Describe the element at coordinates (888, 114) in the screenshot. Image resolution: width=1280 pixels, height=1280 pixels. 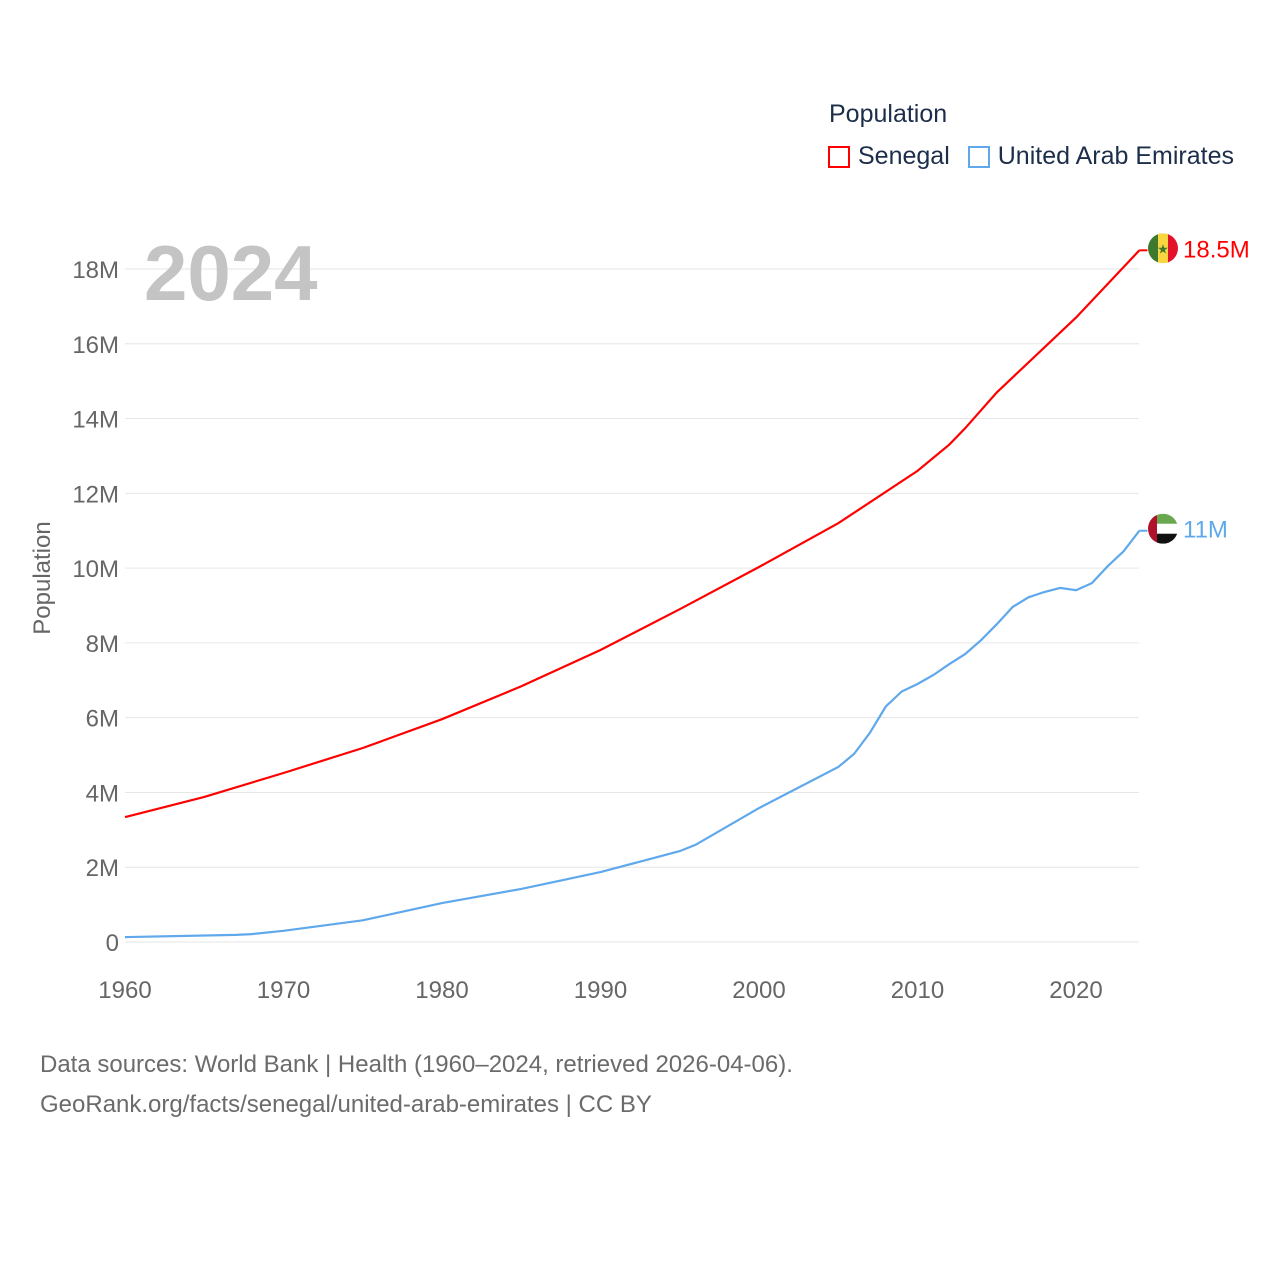
I see `legend-title: Population` at that location.